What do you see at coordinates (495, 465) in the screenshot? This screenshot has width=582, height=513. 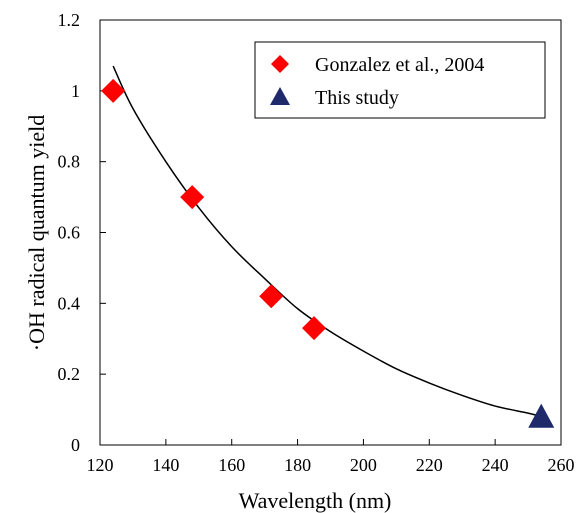 I see `x-tick-label: 240` at bounding box center [495, 465].